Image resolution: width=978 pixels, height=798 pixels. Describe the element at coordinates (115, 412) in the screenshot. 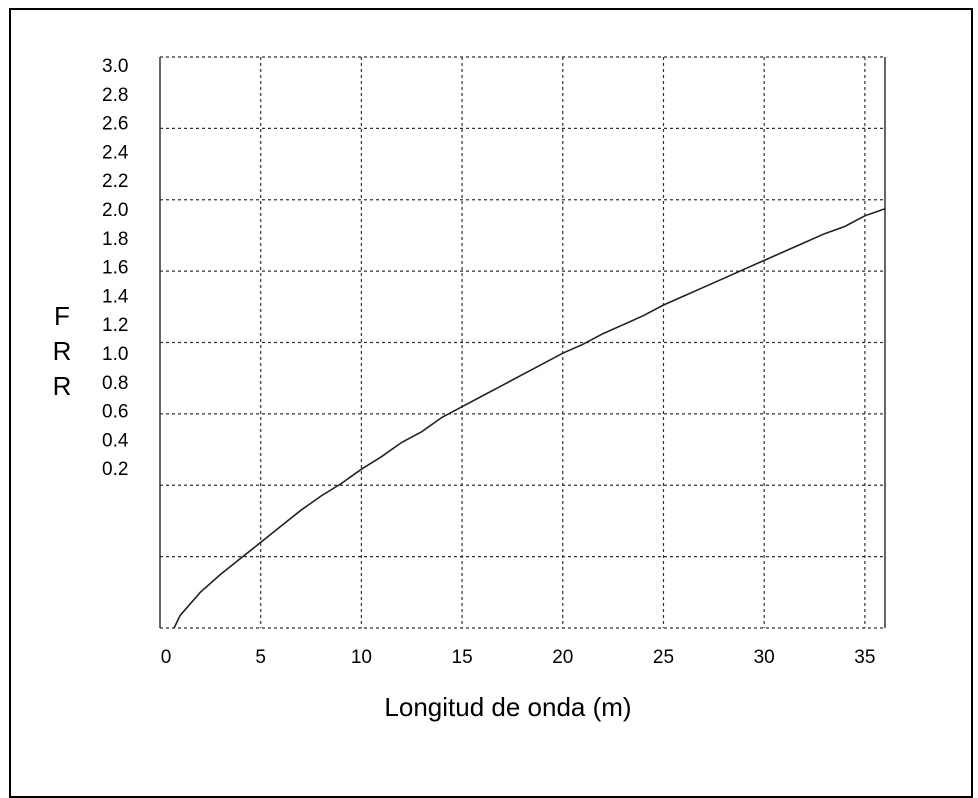

I see `y-tick-label: 0.6` at that location.